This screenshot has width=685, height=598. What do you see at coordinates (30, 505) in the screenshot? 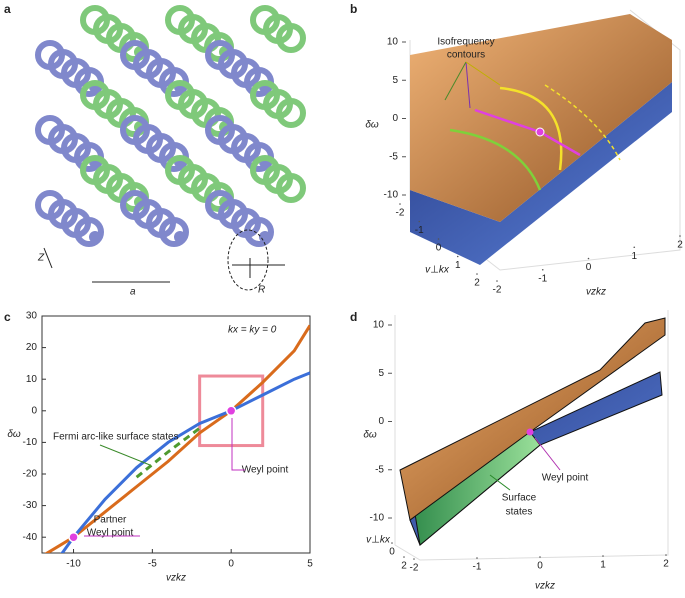
I see `y-tick-label: -30` at bounding box center [30, 505].